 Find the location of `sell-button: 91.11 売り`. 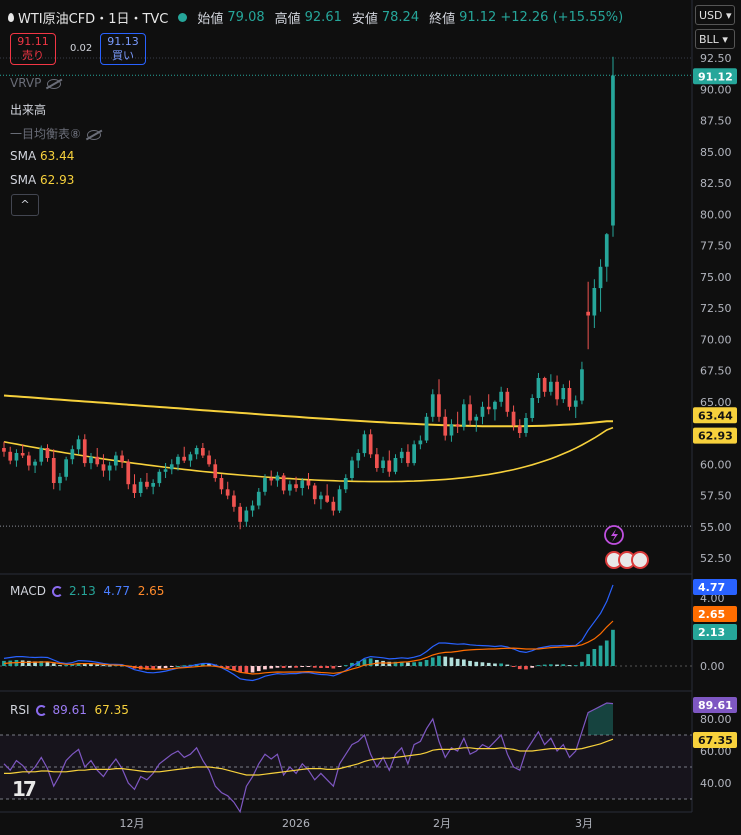

sell-button: 91.11 売り is located at coordinates (33, 49).